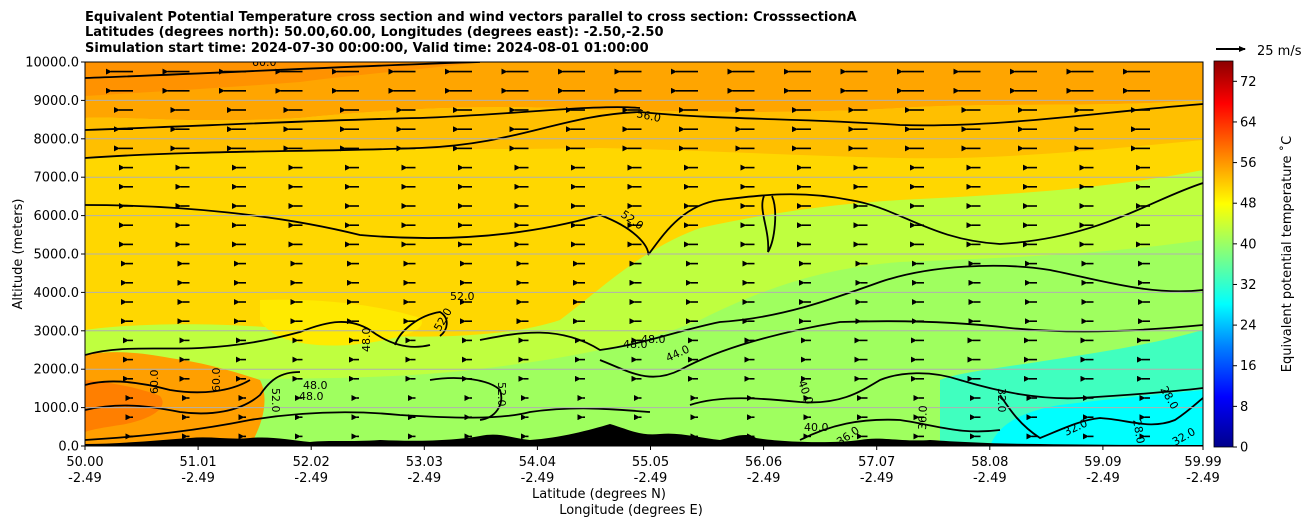 The image size is (1308, 526). Describe the element at coordinates (18, 254) in the screenshot. I see `y-axis-label: Altitude (meters)` at that location.